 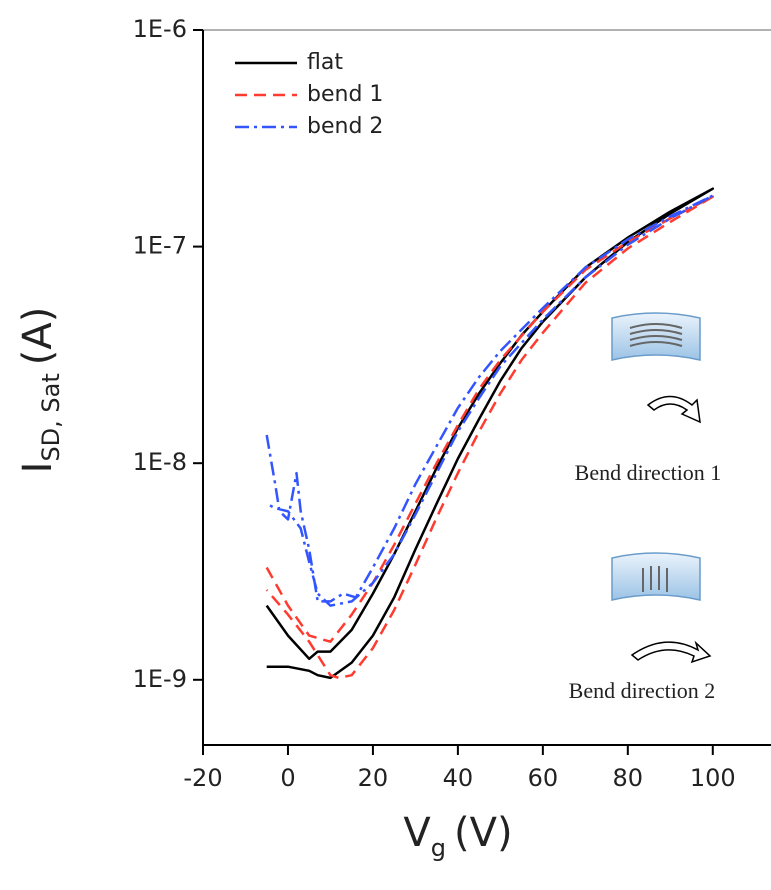 What do you see at coordinates (160, 246) in the screenshot?
I see `y-tick-label: 1E-7` at bounding box center [160, 246].